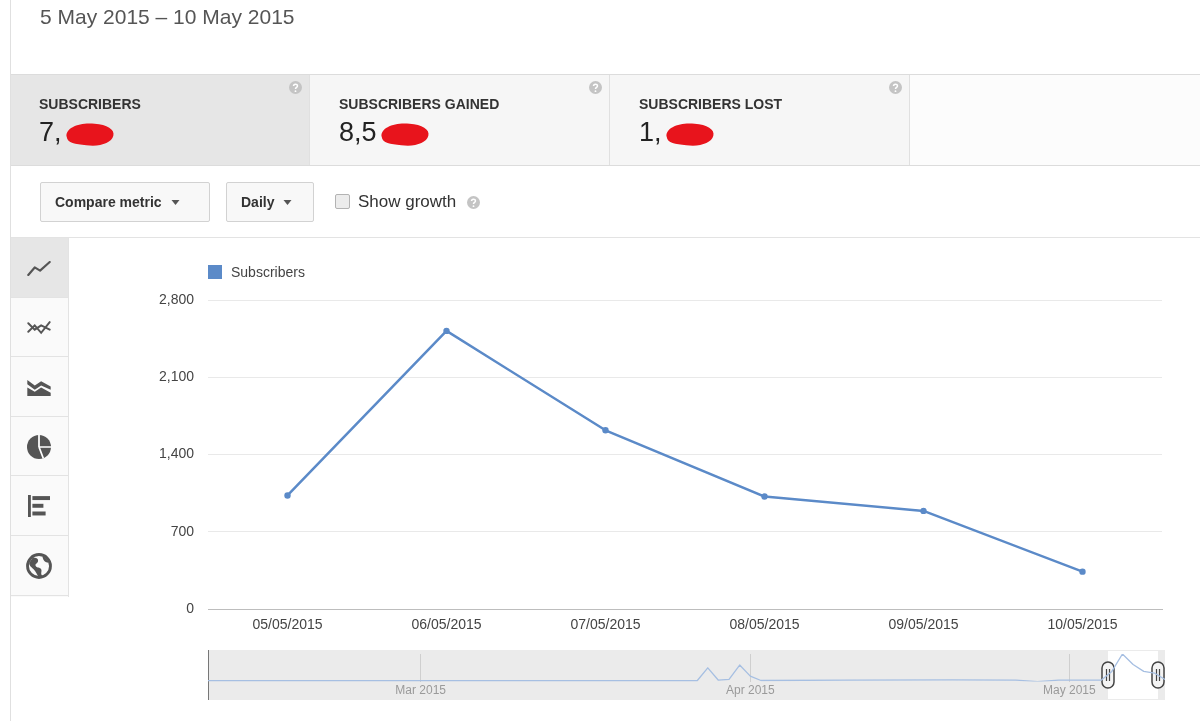  What do you see at coordinates (270, 202) in the screenshot?
I see `dropdown-button: Daily` at bounding box center [270, 202].